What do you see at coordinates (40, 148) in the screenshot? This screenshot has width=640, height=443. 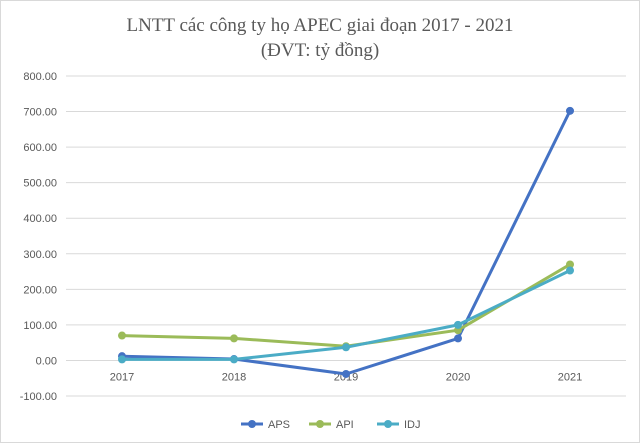 I see `y-tick-label: 600.00` at bounding box center [40, 148].